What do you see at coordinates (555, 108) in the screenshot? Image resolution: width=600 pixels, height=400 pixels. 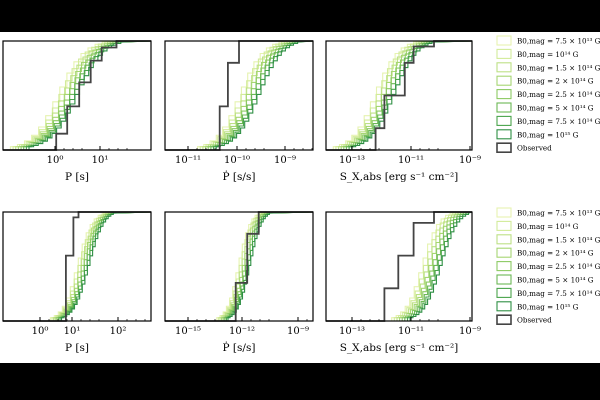 I see `legend-top-label-5: B0,mag = 5 × 10¹⁴ G` at bounding box center [555, 108].